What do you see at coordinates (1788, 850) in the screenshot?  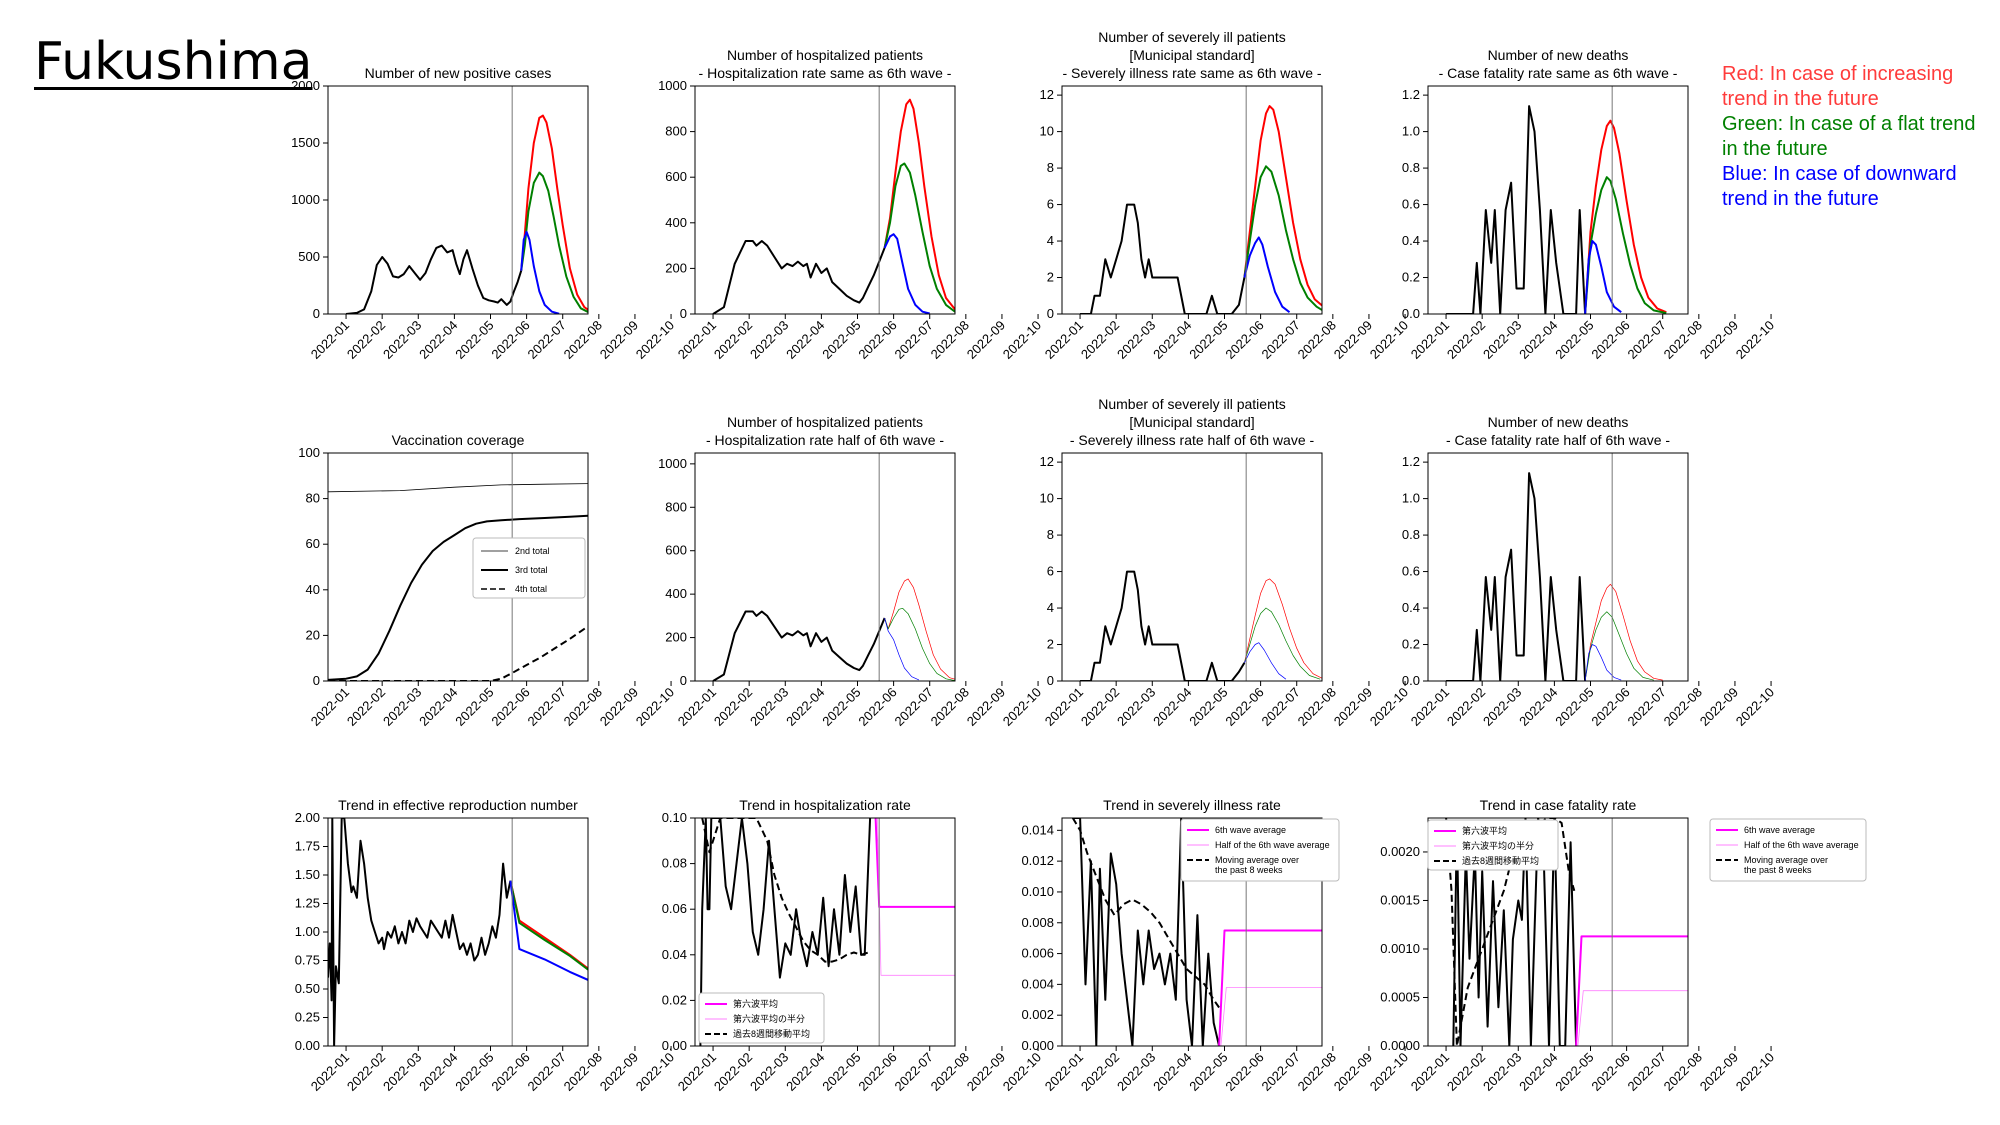 I see `extra-rate-legend` at bounding box center [1788, 850].